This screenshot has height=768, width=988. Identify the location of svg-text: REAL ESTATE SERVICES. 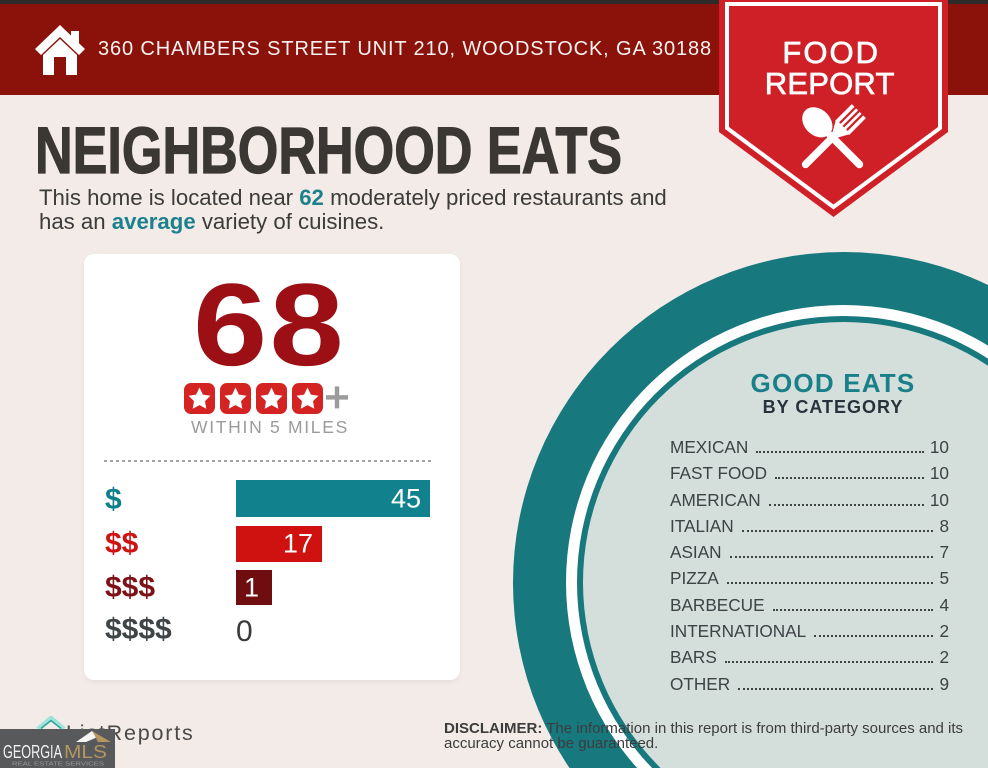
(58, 765).